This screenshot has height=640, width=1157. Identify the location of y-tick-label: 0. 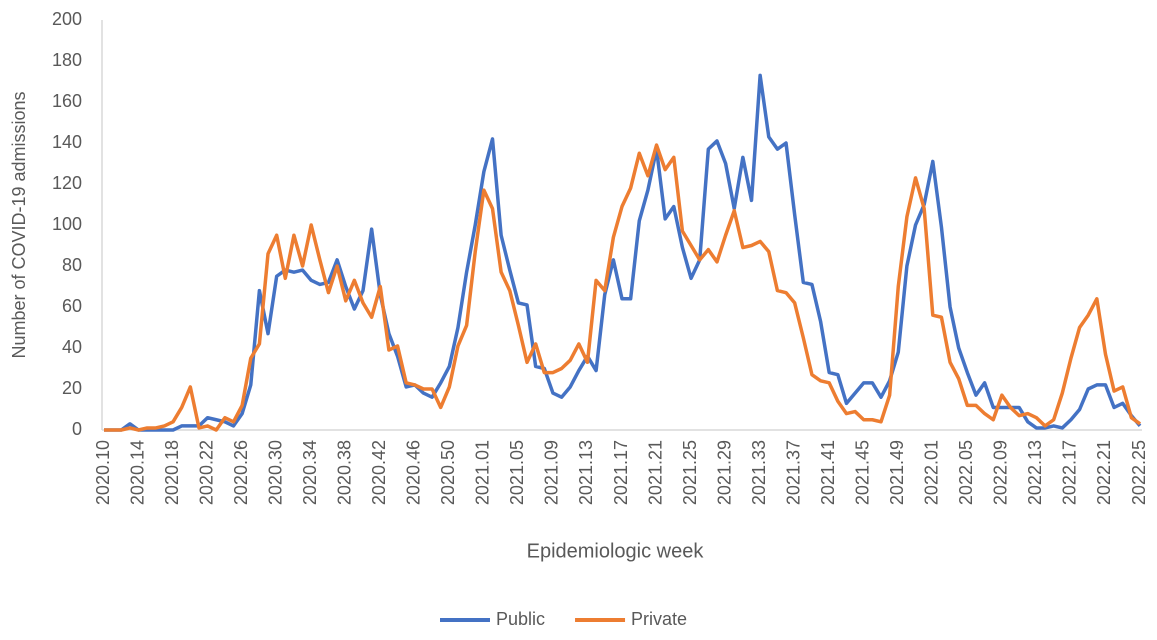
(77, 429).